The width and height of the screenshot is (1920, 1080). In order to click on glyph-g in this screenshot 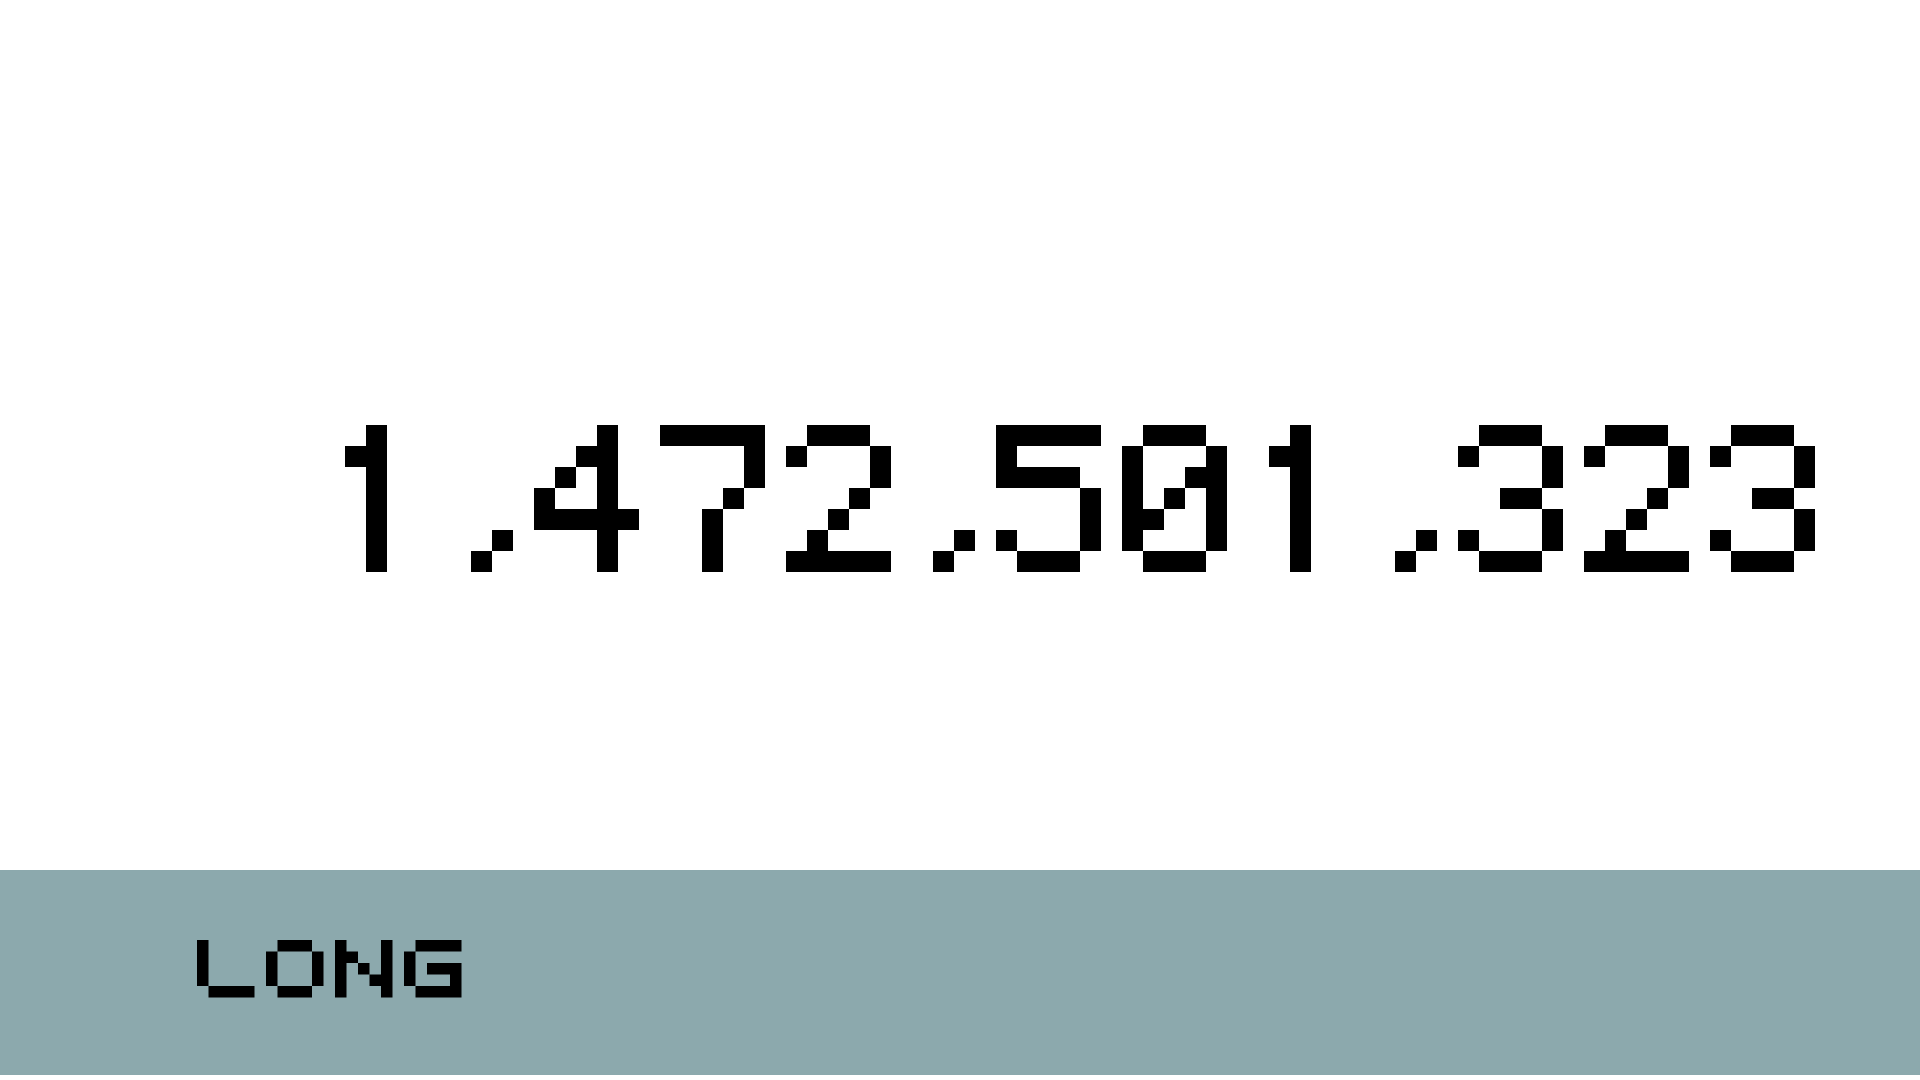, I will do `click(433, 969)`.